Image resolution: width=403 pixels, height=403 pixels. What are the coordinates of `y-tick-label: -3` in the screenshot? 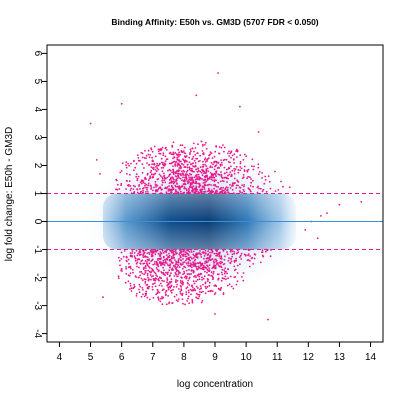 It's located at (37, 305).